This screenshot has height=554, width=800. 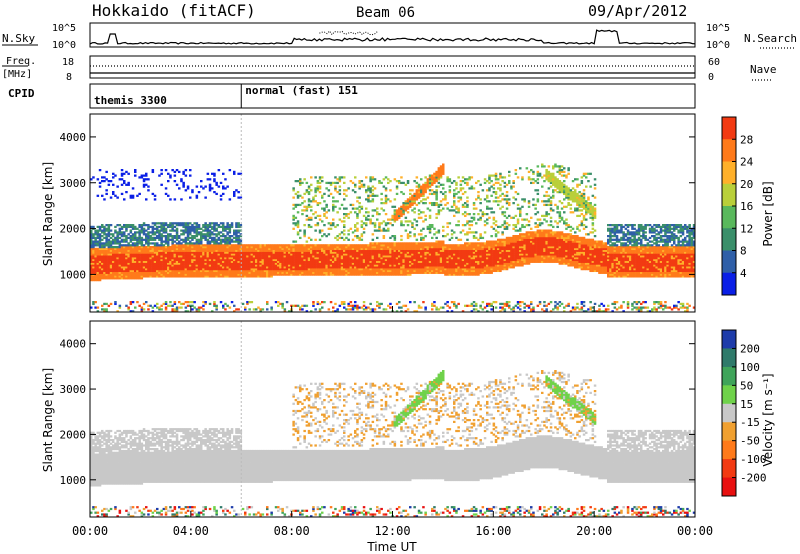 What do you see at coordinates (168, 260) in the screenshot?
I see `power-cell-2065` at bounding box center [168, 260].